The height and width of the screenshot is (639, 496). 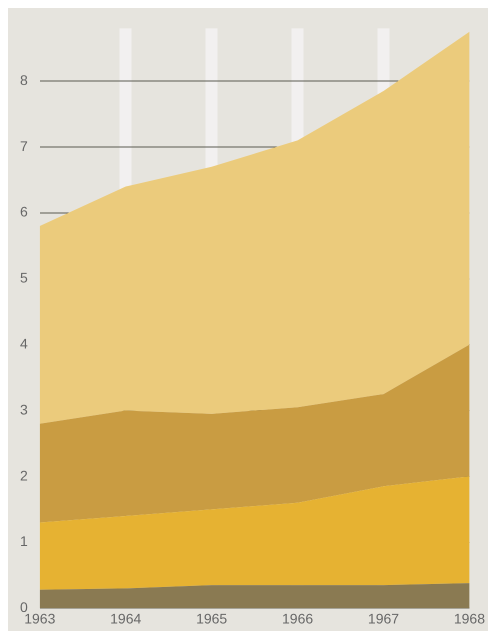 I want to click on x-tick-label: 1965, so click(x=212, y=618).